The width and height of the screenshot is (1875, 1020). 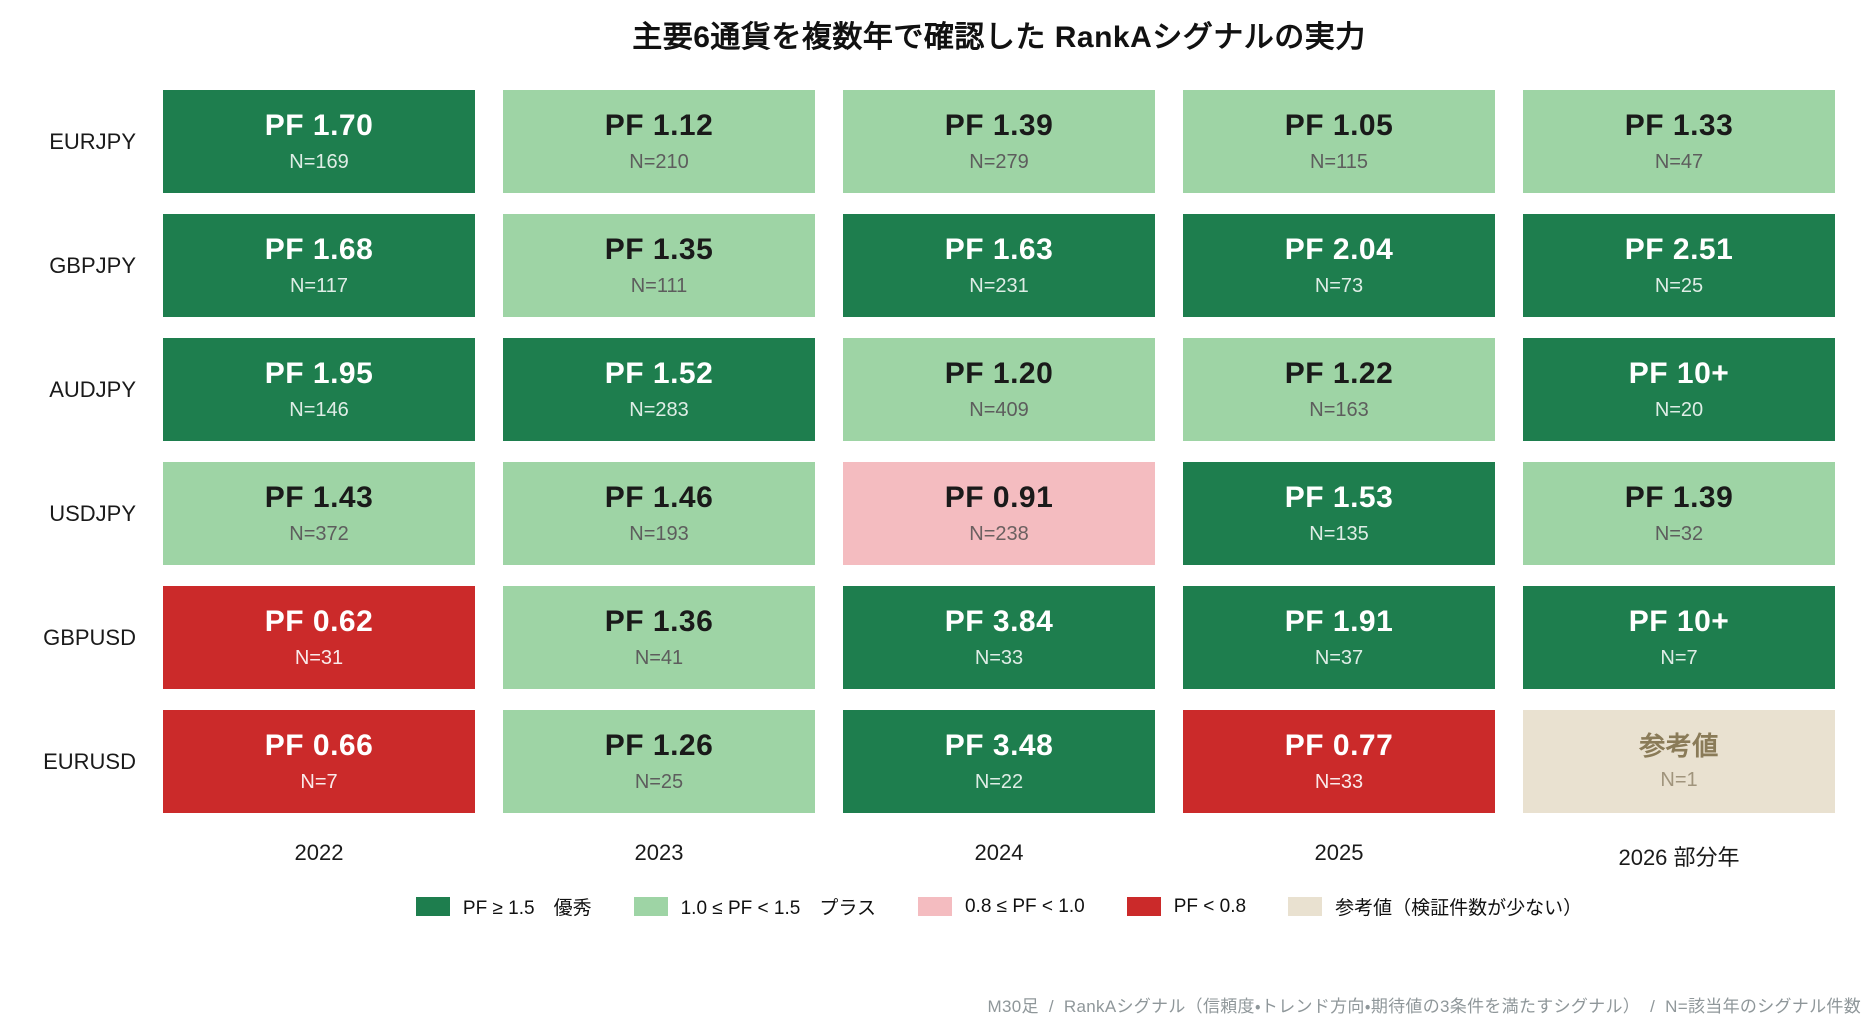 I want to click on heatmap-cell-audjpy-2024: PF 1.20 N=409, so click(x=999, y=389).